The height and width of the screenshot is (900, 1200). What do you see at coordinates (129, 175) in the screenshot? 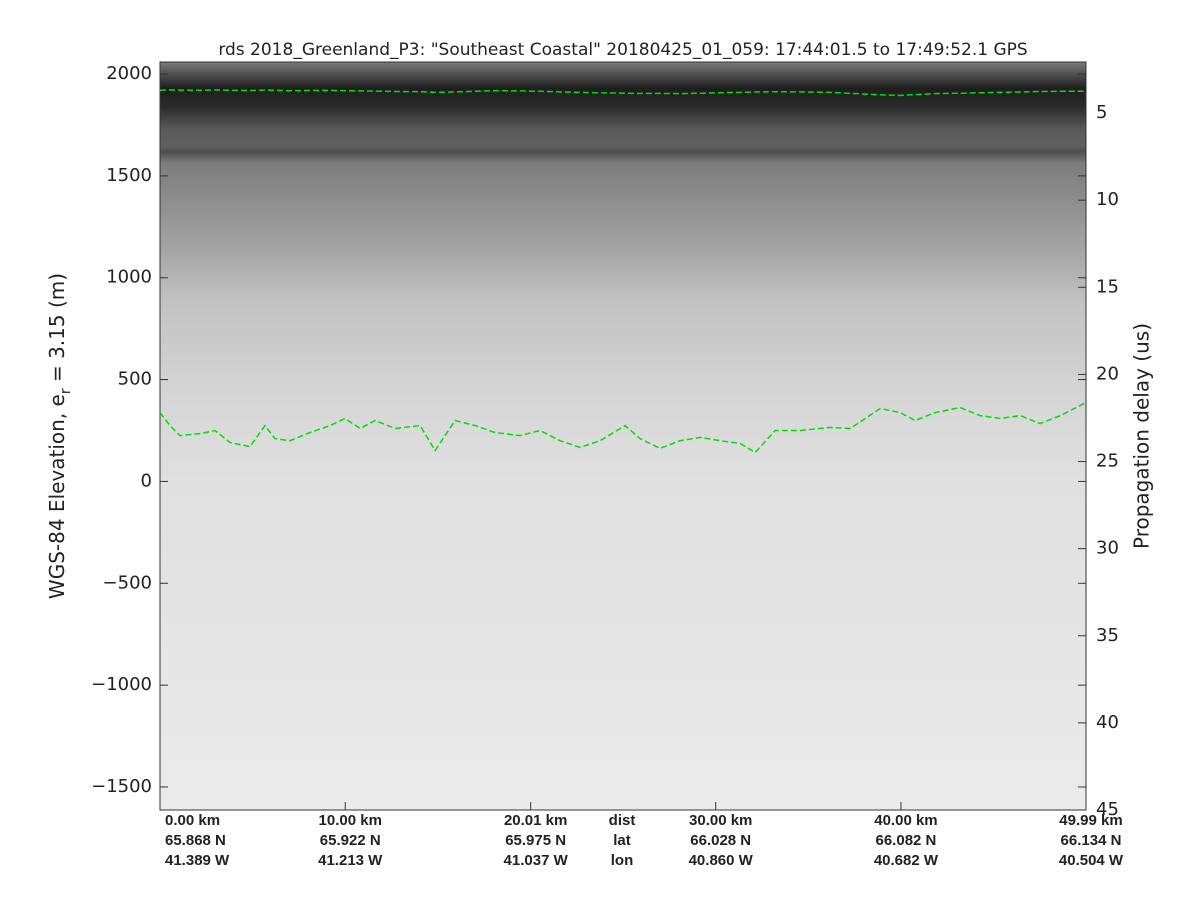
I see `y-tick-label: 1500` at bounding box center [129, 175].